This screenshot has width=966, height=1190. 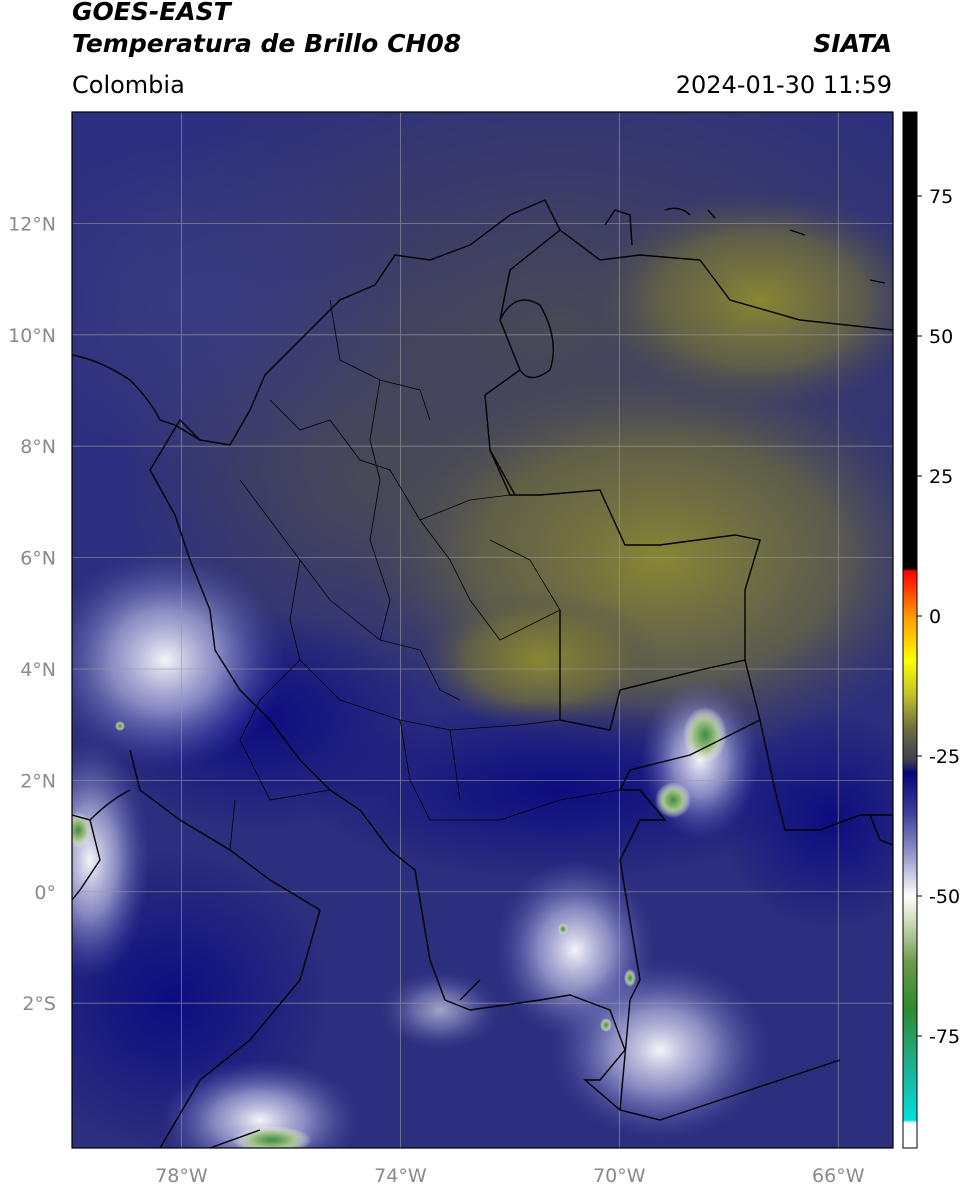 What do you see at coordinates (944, 1037) in the screenshot?
I see `colorbar-tick-label: -75` at bounding box center [944, 1037].